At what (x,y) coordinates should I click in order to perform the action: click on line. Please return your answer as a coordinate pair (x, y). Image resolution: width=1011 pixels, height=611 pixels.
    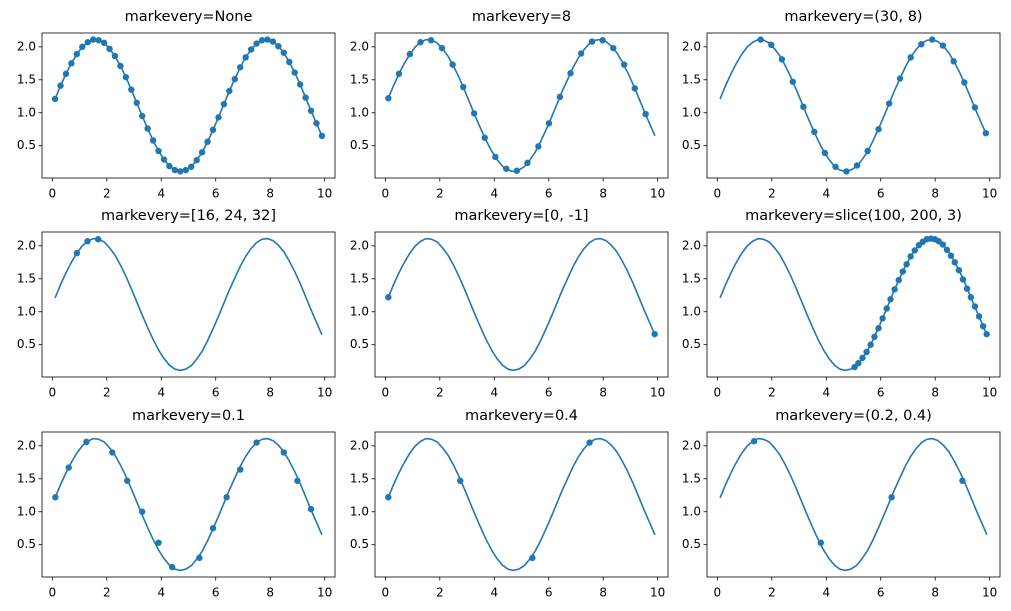
    Looking at the image, I should click on (853, 105).